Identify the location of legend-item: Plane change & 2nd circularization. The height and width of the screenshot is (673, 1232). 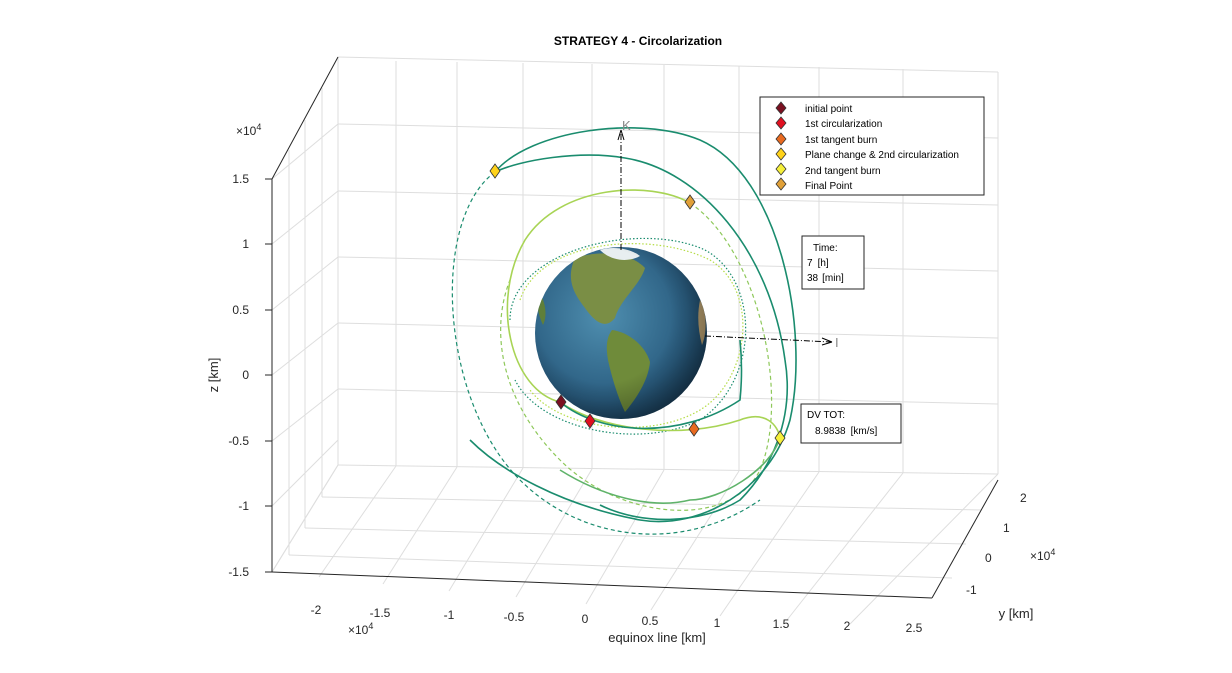
(867, 154).